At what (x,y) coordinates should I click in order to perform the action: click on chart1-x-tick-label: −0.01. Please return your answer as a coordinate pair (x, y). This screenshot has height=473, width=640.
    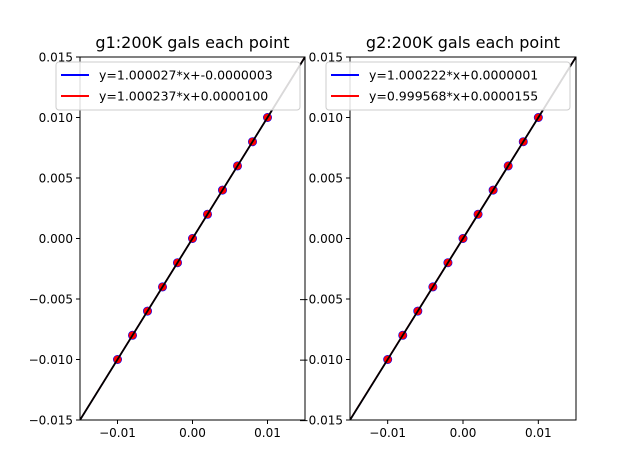
    Looking at the image, I should click on (117, 433).